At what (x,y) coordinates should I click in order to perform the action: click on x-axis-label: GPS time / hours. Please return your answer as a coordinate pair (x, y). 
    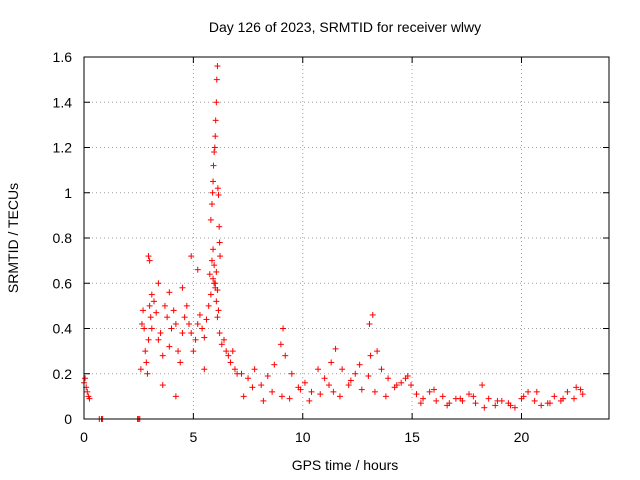
    Looking at the image, I should click on (345, 465).